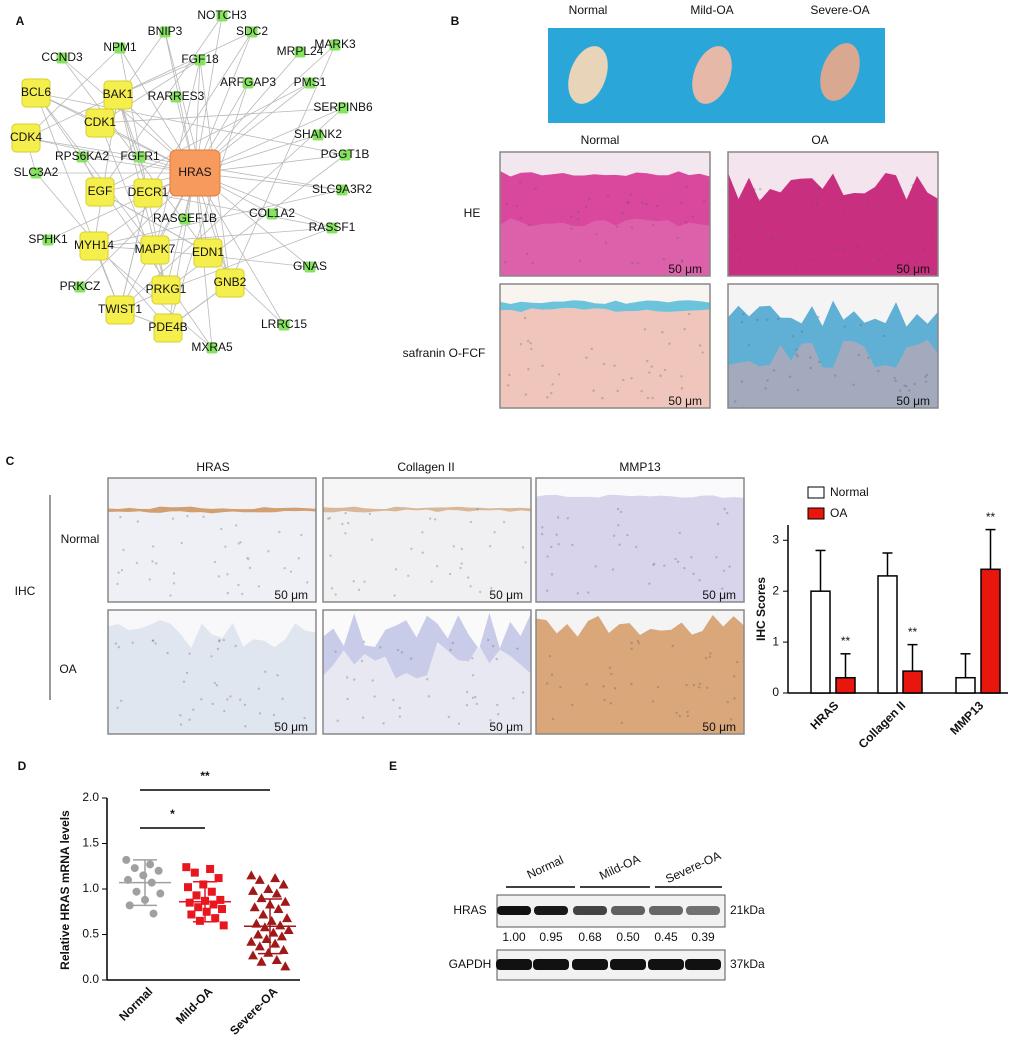 This screenshot has width=1020, height=1051. What do you see at coordinates (628, 910) in the screenshot?
I see `band` at bounding box center [628, 910].